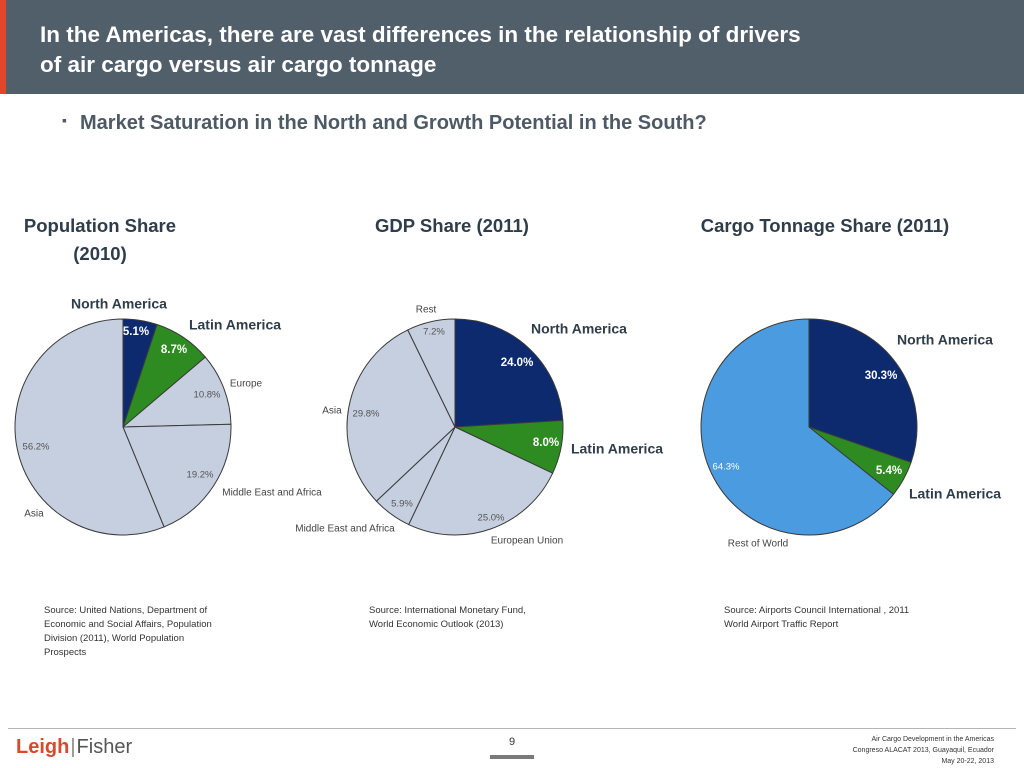 The width and height of the screenshot is (1024, 768). What do you see at coordinates (797, 427) in the screenshot?
I see `pie3-slice-rest-of-world` at bounding box center [797, 427].